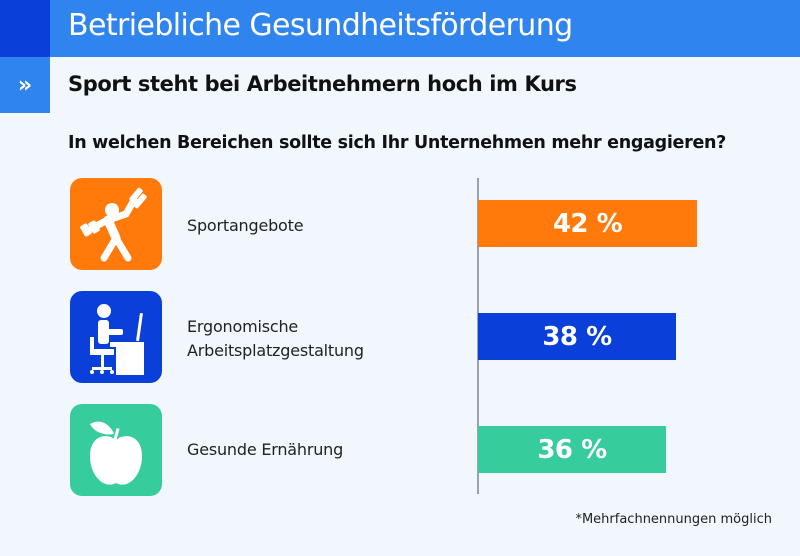  I want to click on chevron-double-right-icon: », so click(25, 85).